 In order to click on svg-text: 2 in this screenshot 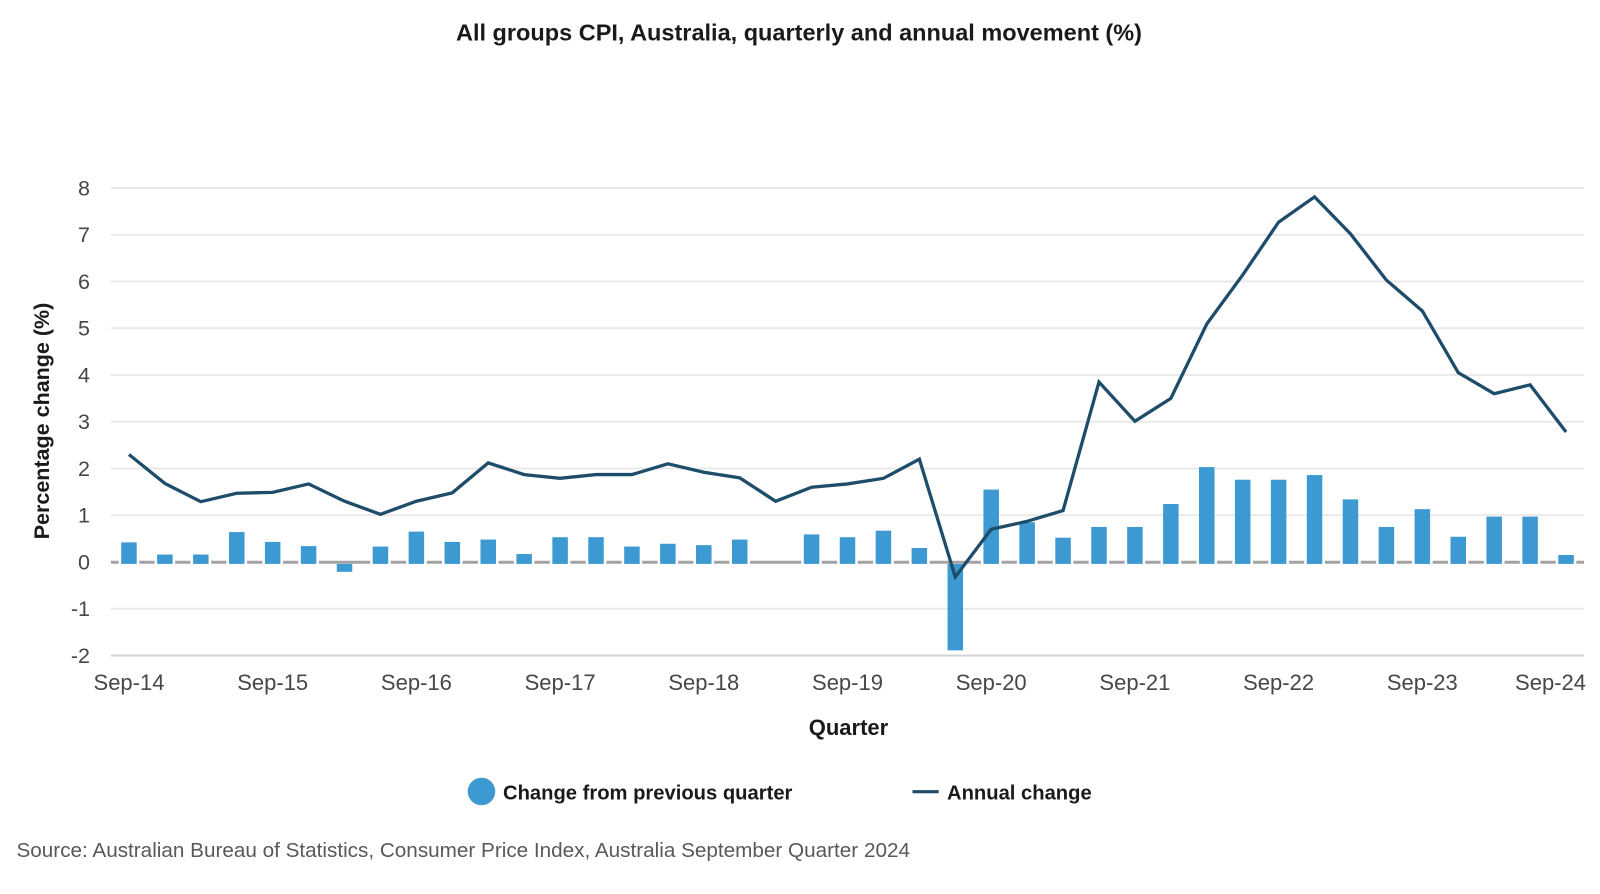, I will do `click(84, 469)`.